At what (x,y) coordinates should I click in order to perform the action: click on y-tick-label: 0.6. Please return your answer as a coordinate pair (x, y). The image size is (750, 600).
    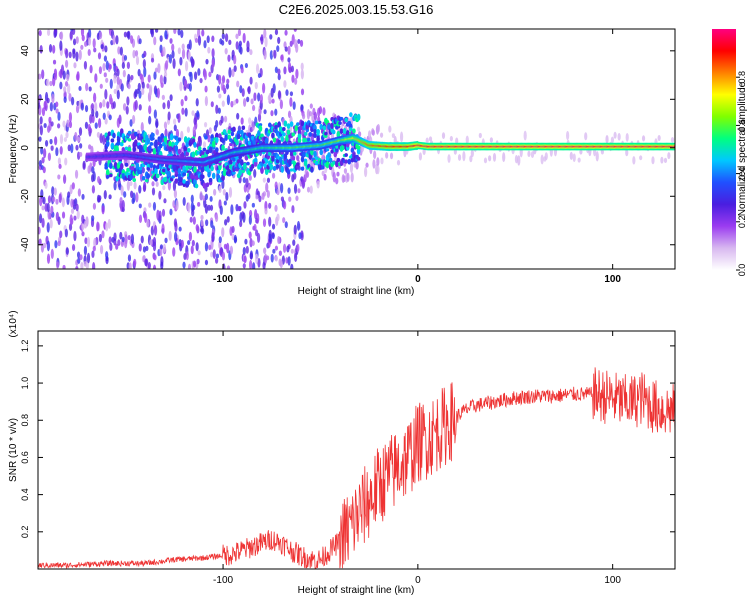
    Looking at the image, I should click on (25, 457).